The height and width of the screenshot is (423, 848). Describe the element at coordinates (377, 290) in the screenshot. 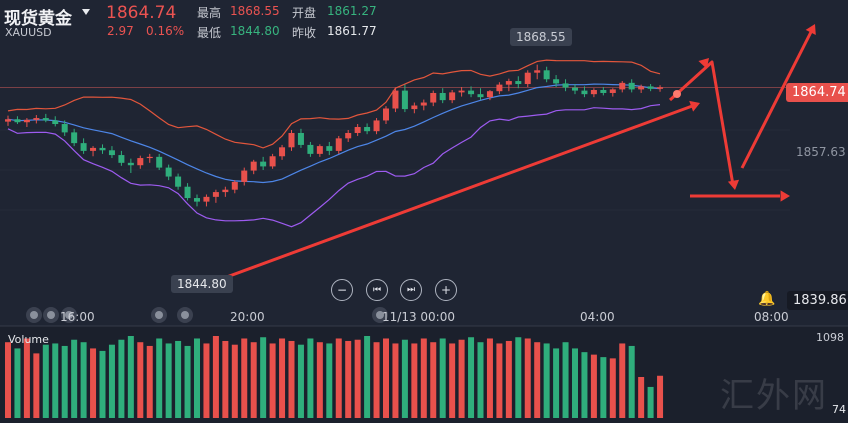

I see `scroll-back-button: ⏮` at that location.